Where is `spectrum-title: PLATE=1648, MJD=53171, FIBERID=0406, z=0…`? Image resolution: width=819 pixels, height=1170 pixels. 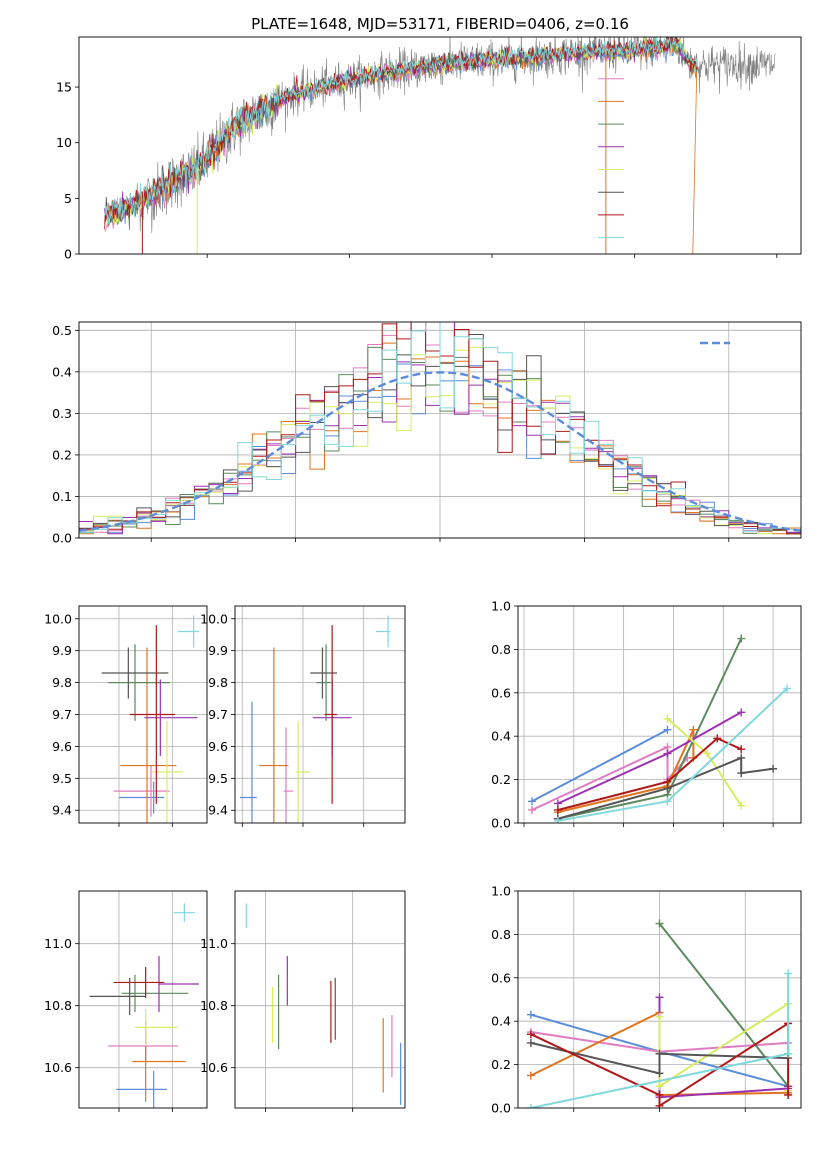
spectrum-title: PLATE=1648, MJD=53171, FIBERID=0406, z=0… is located at coordinates (440, 24).